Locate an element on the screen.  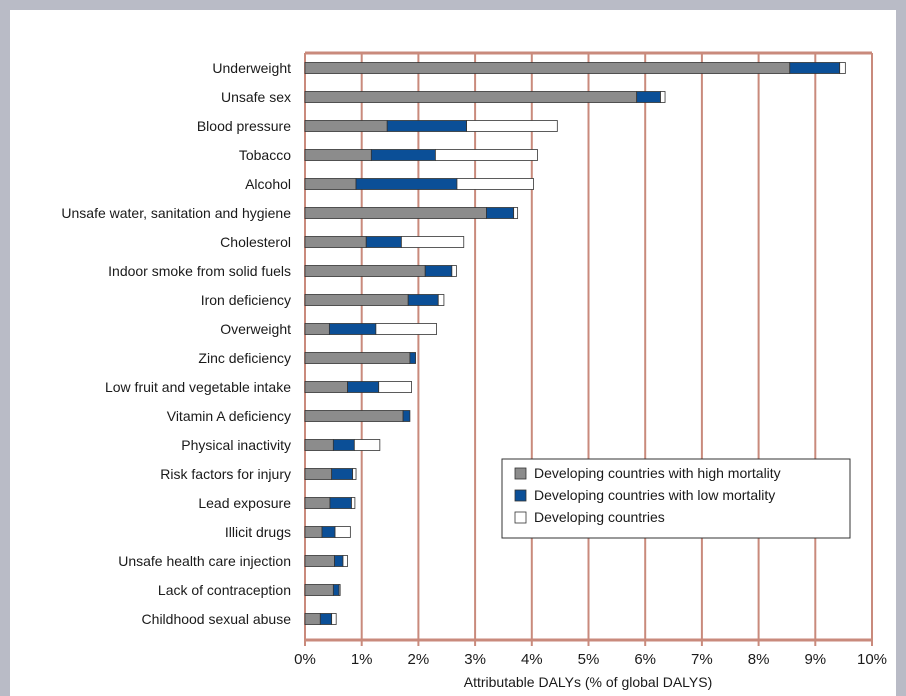
category-label: Unsafe water, sanitation and hygiene is located at coordinates (176, 213).